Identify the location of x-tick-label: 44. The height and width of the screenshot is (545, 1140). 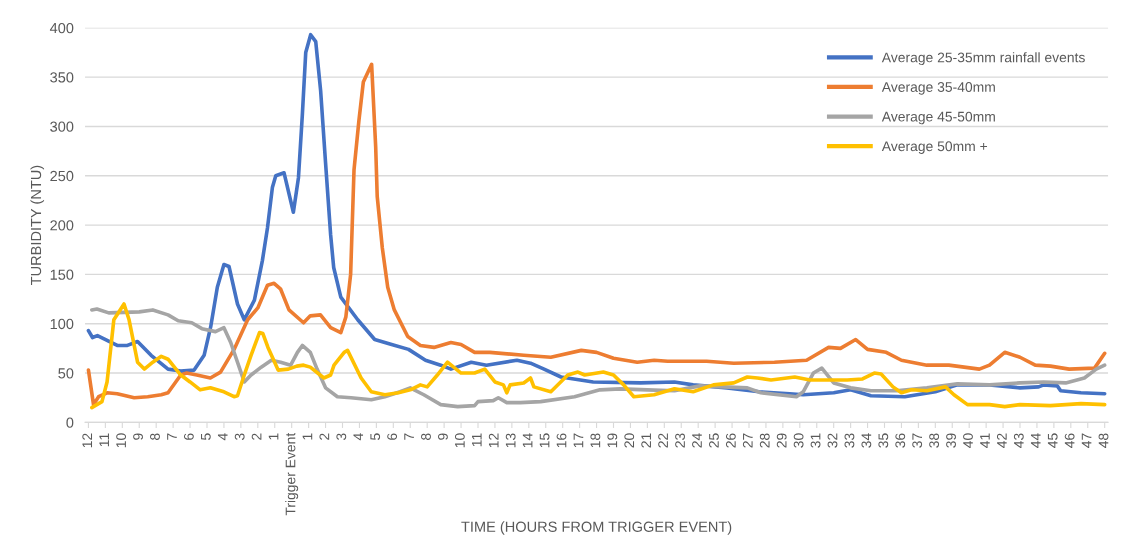
(1035, 440).